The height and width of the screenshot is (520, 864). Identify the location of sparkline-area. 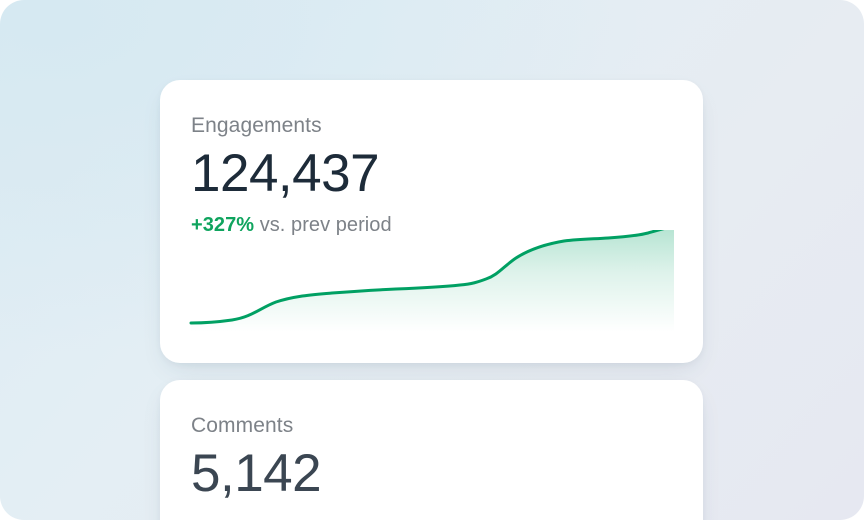
(432, 281).